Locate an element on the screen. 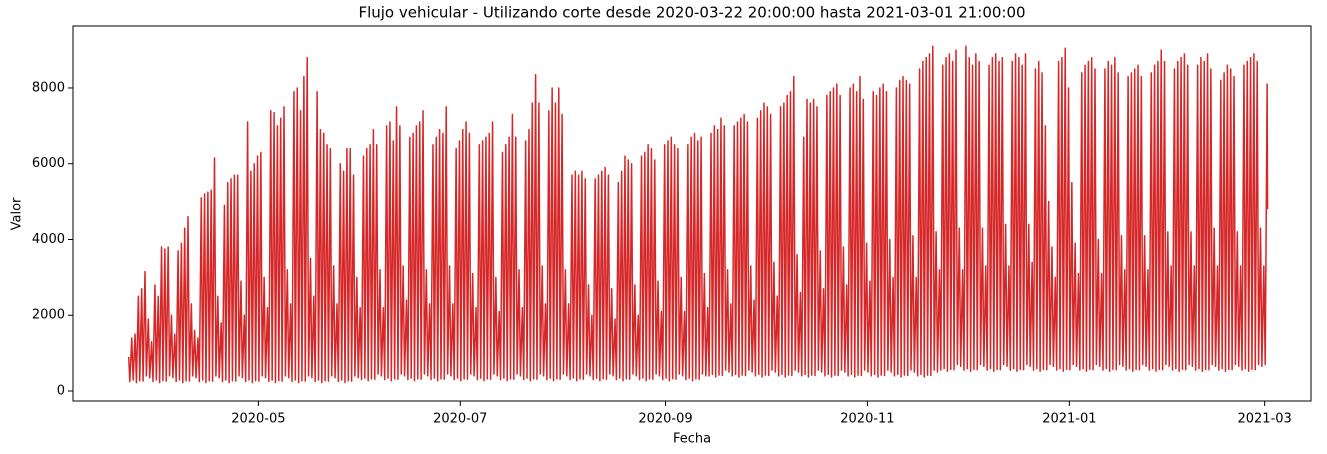  y-tick-label: 0 is located at coordinates (61, 391).